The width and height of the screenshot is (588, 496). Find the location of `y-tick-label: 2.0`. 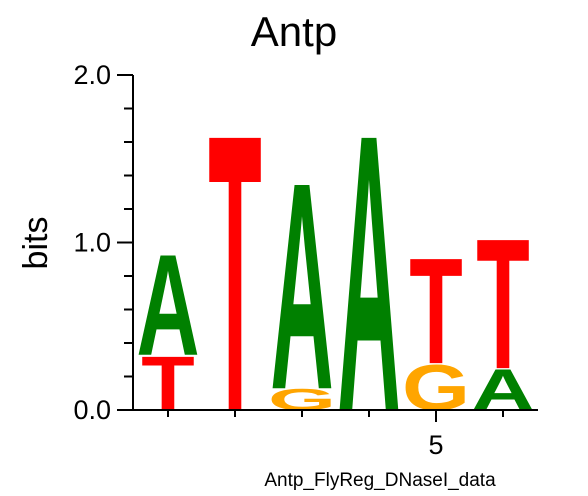

y-tick-label: 2.0 is located at coordinates (92, 75).